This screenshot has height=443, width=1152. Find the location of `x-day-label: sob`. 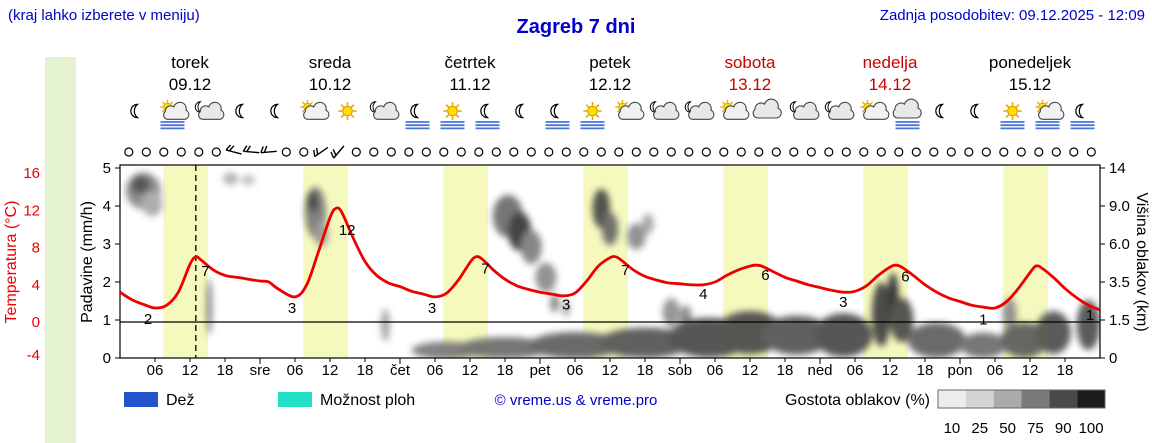

x-day-label: sob is located at coordinates (680, 370).